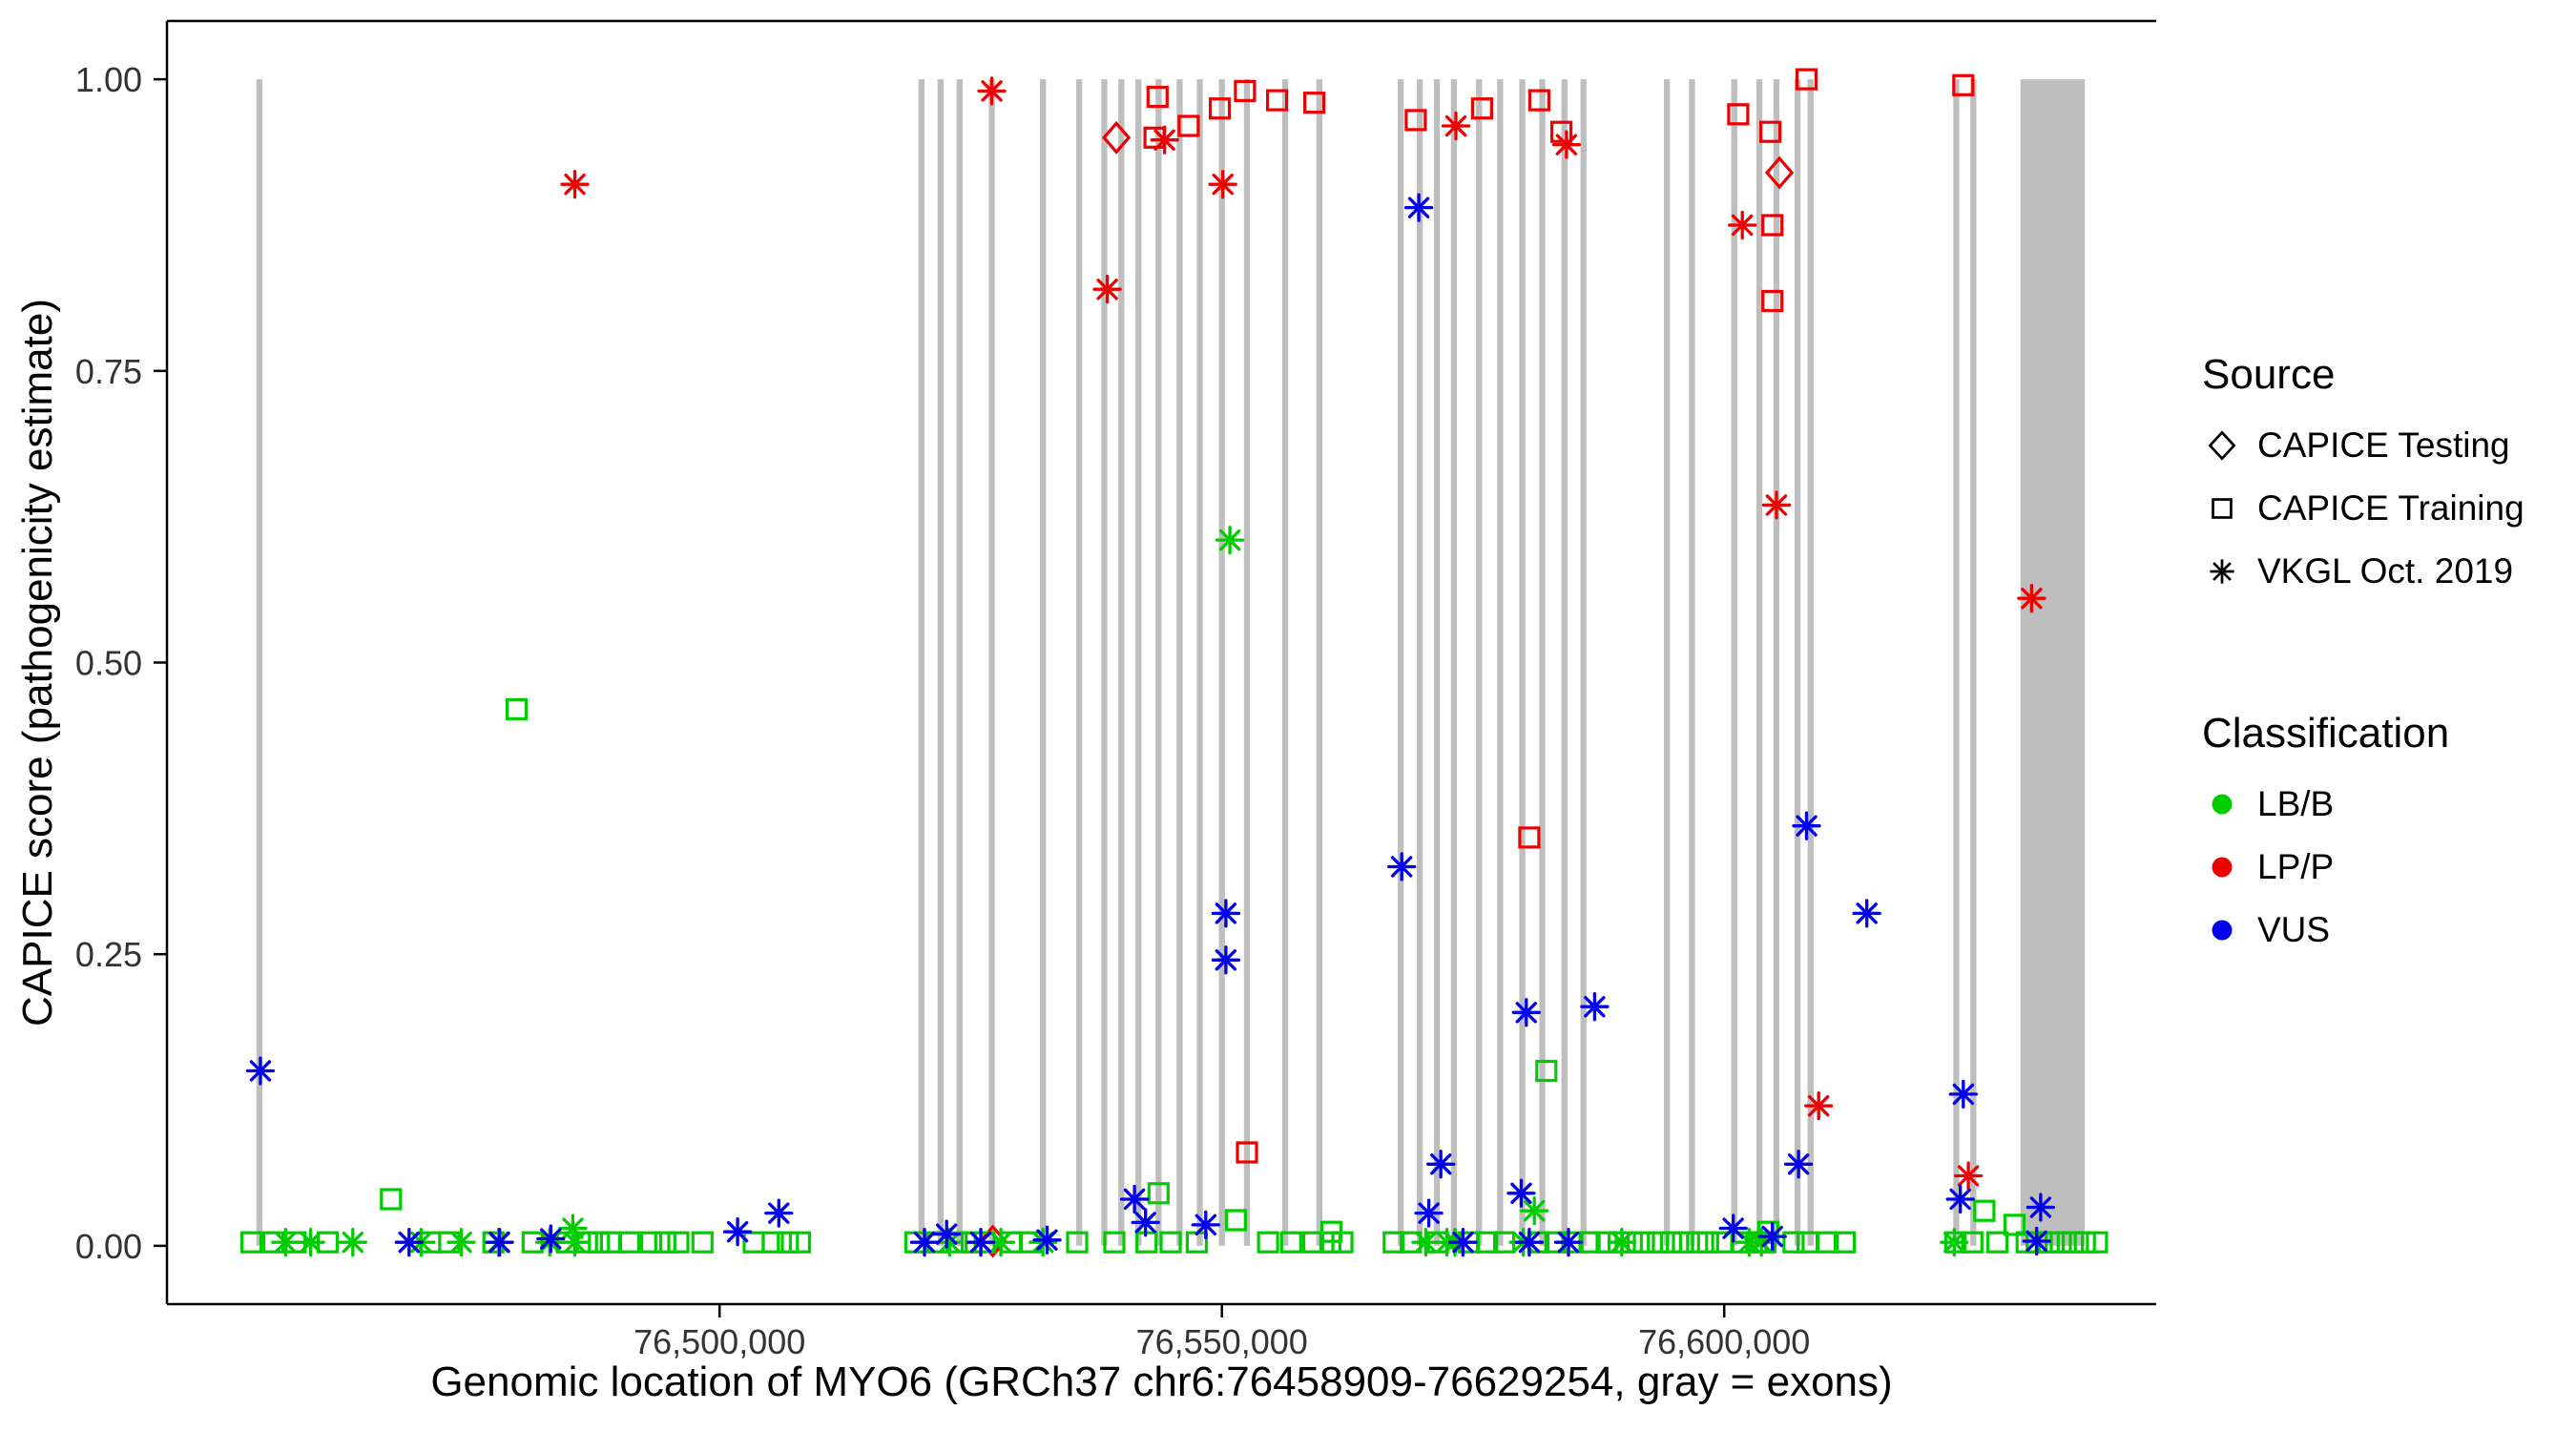  What do you see at coordinates (2385, 571) in the screenshot?
I see `legend-label-vkgl-2019: VKGL Oct. 2019` at bounding box center [2385, 571].